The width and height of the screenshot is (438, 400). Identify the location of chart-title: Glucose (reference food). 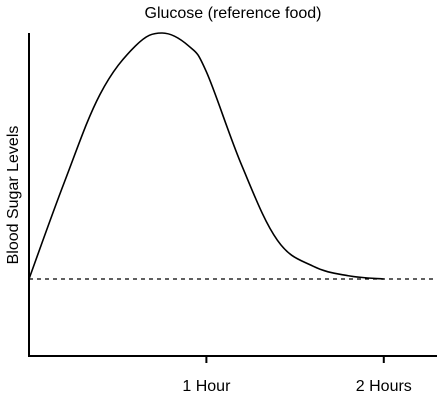
(233, 13).